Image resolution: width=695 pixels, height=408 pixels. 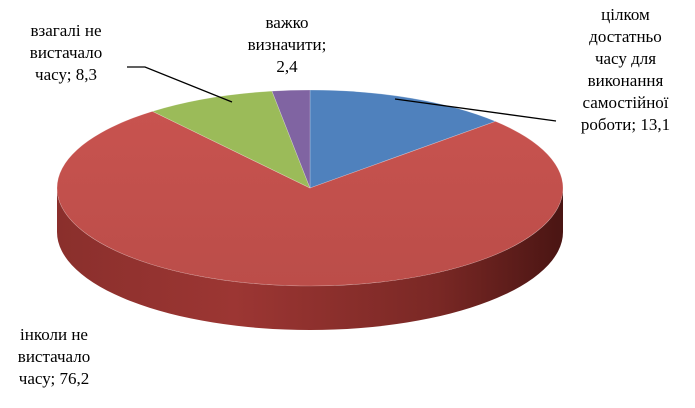 I want to click on slice-label-line: визначити;, so click(x=287, y=44).